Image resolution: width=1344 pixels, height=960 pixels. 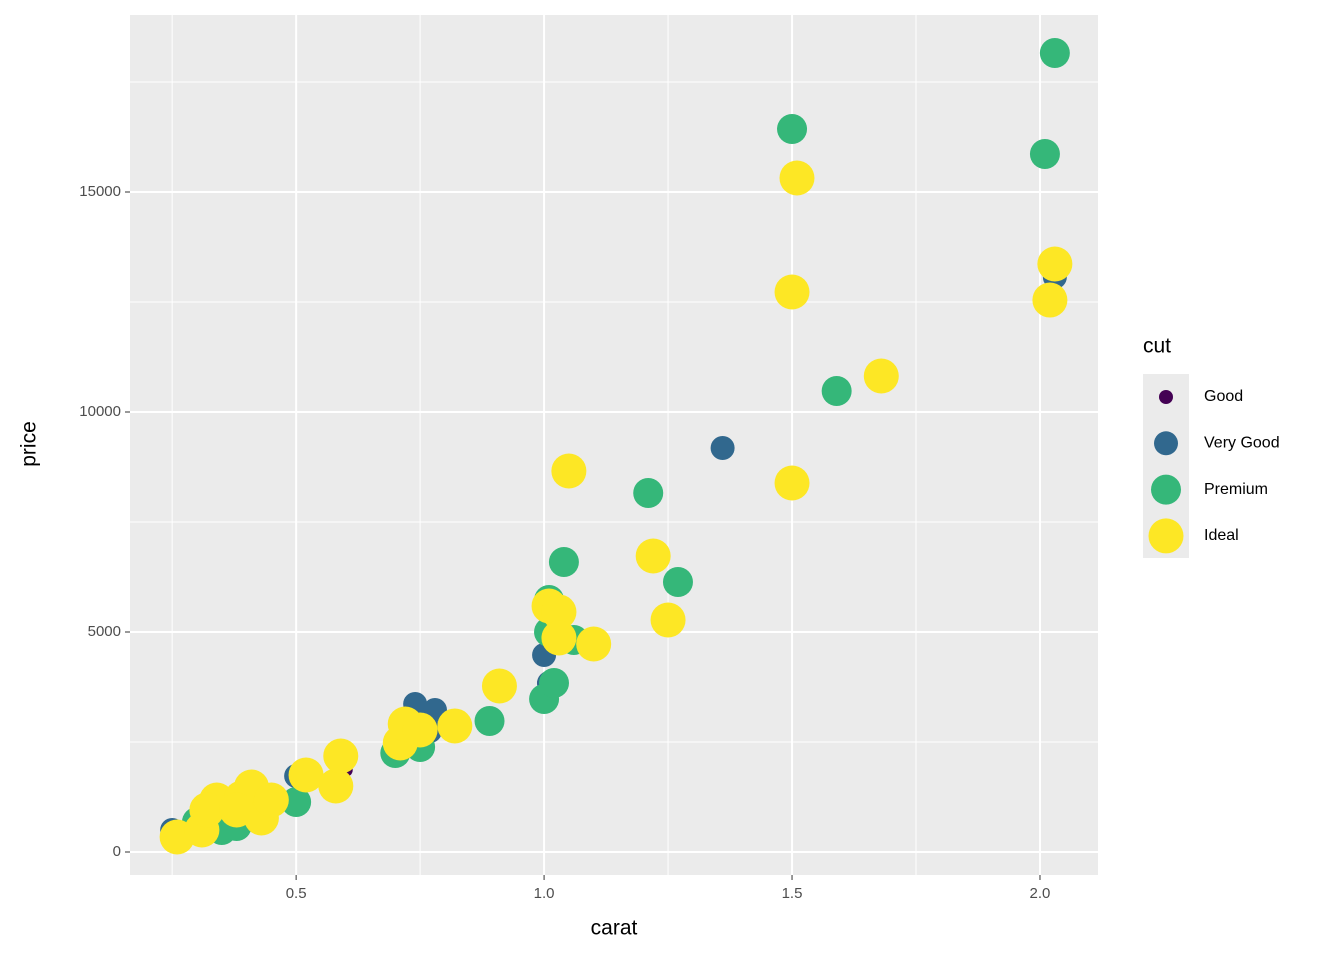 What do you see at coordinates (544, 893) in the screenshot?
I see `x-tick-label: 1.0` at bounding box center [544, 893].